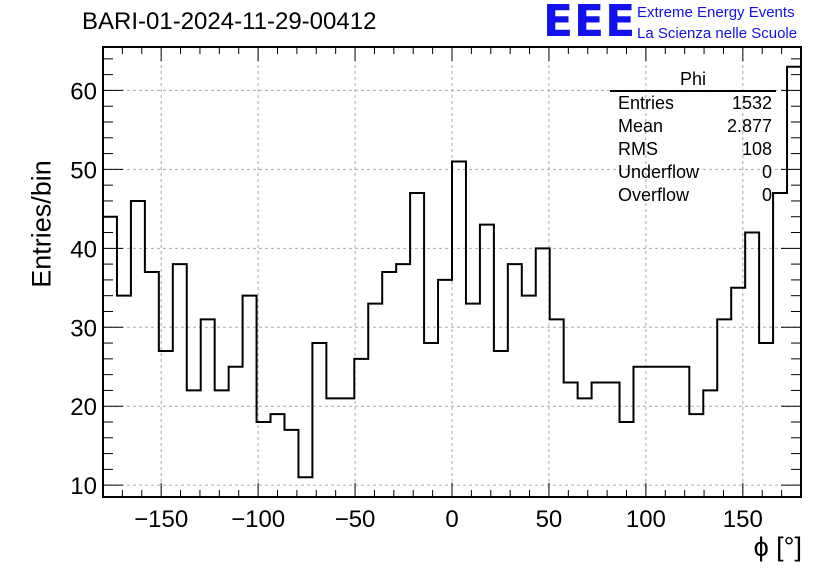  Describe the element at coordinates (654, 195) in the screenshot. I see `stats-label: Overflow` at that location.